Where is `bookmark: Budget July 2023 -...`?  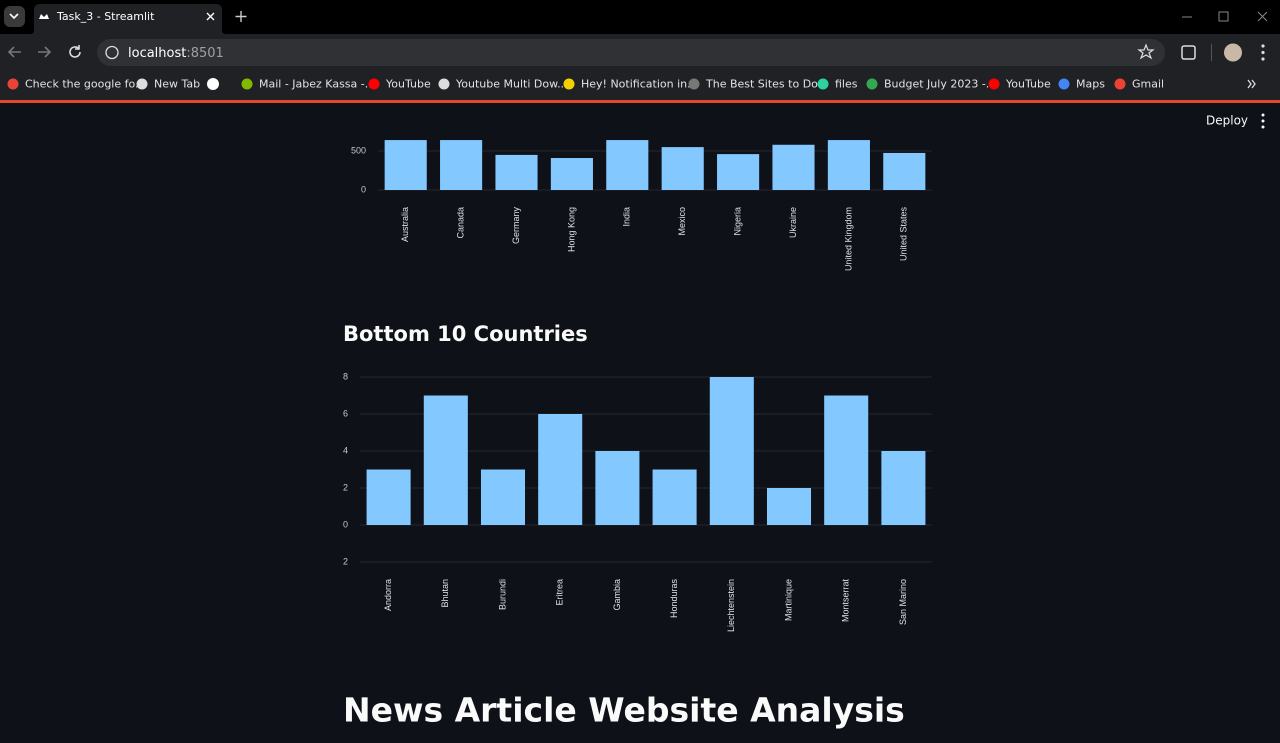 bookmark: Budget July 2023 -... is located at coordinates (931, 84).